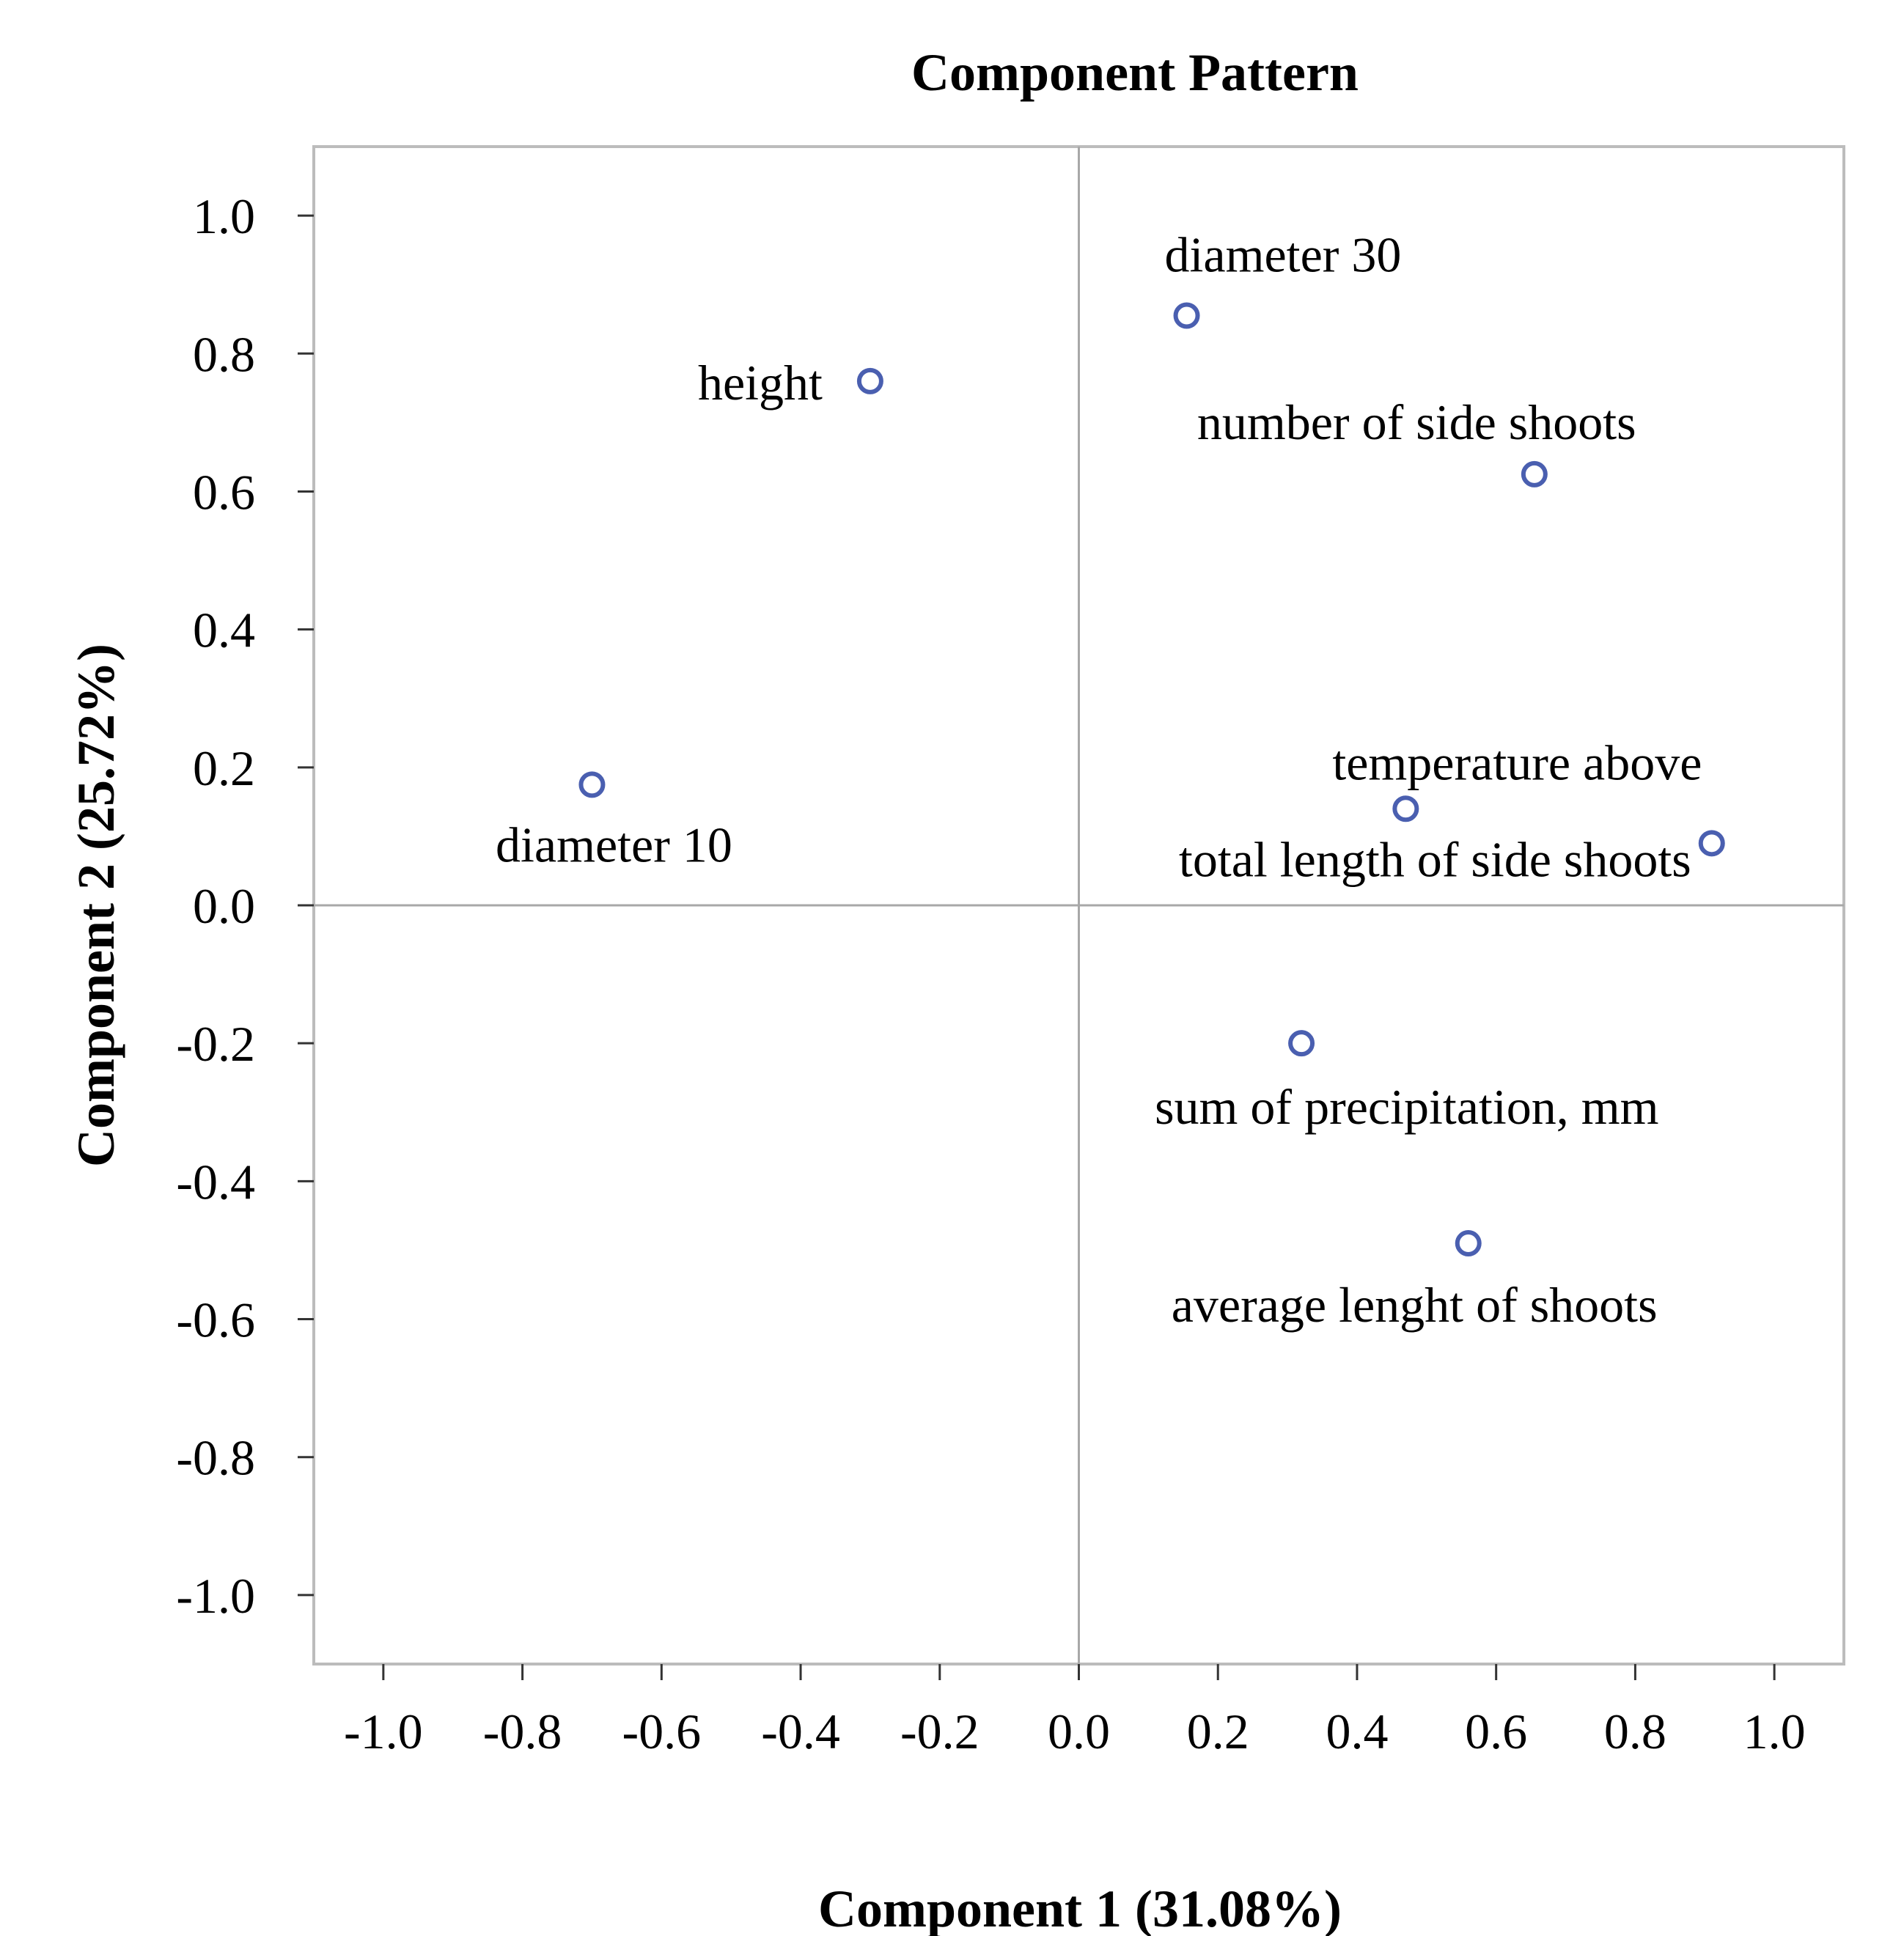  What do you see at coordinates (224, 906) in the screenshot?
I see `y-tick-label: 0.0` at bounding box center [224, 906].